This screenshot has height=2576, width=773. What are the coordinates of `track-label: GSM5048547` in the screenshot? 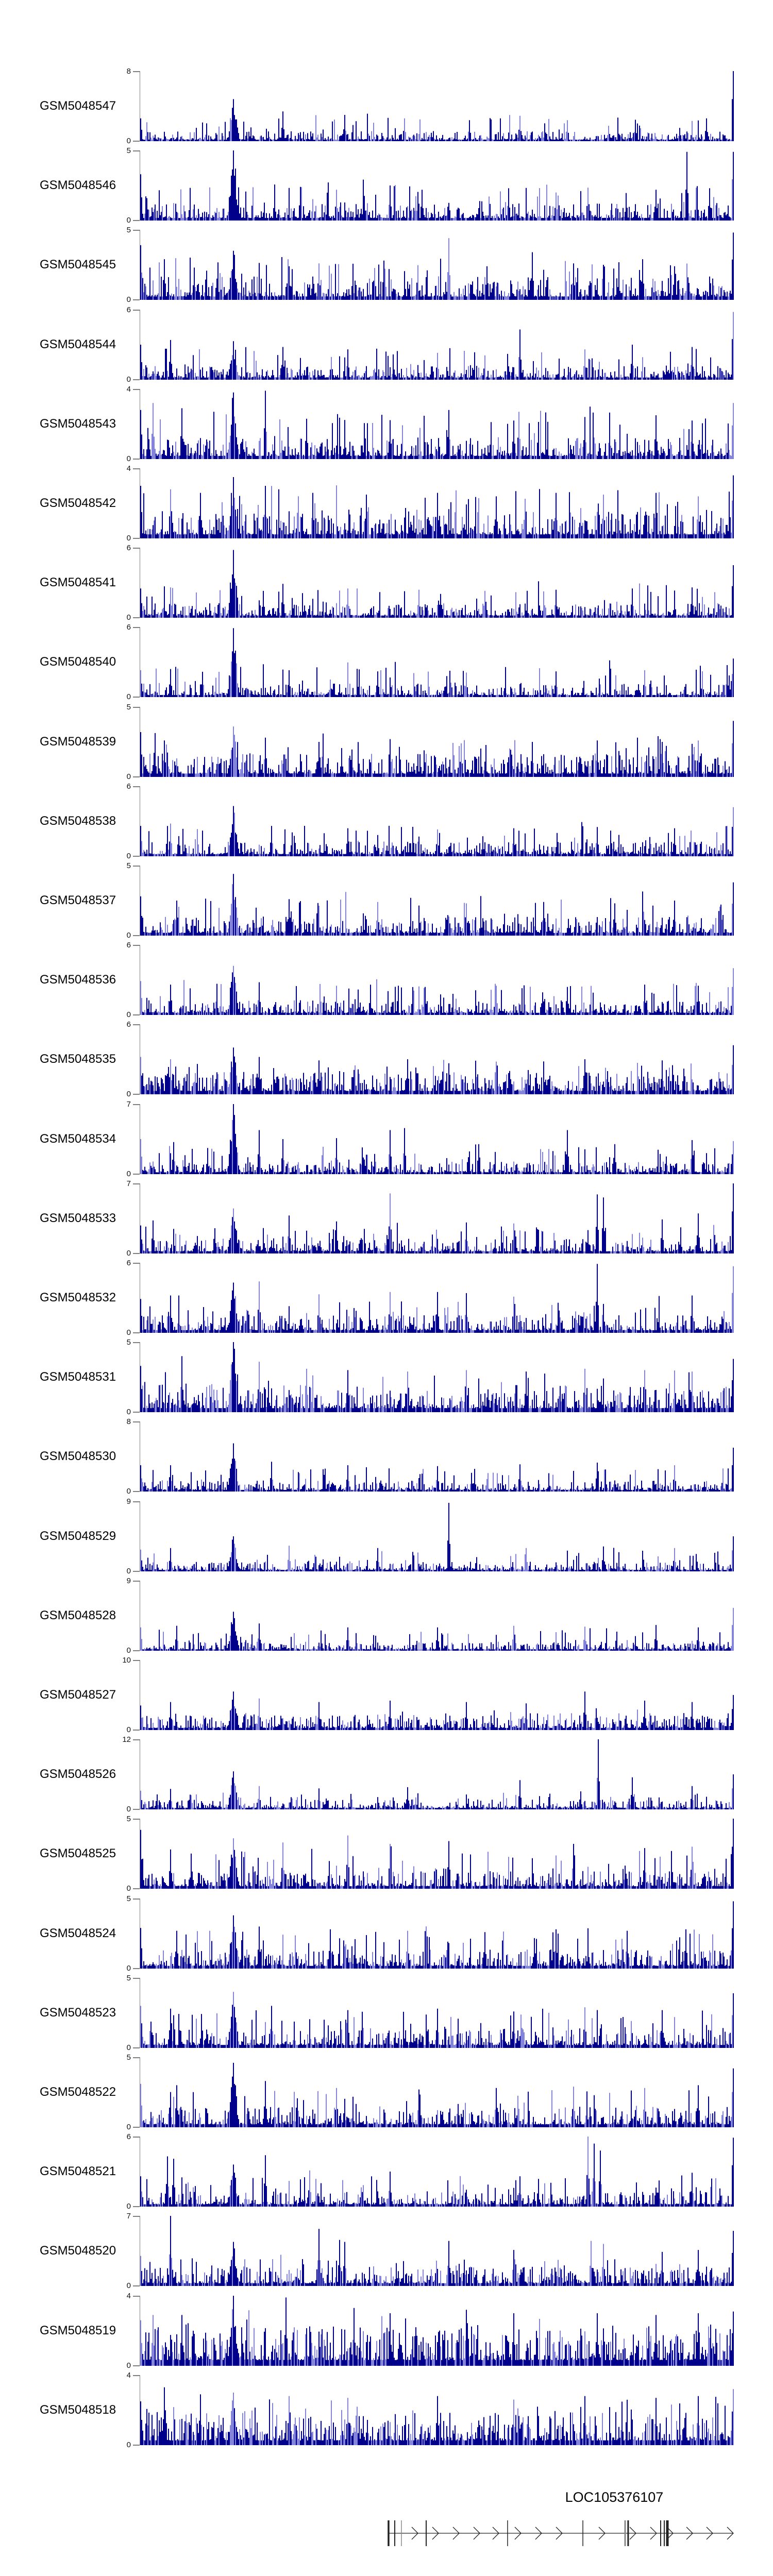 It's located at (77, 106).